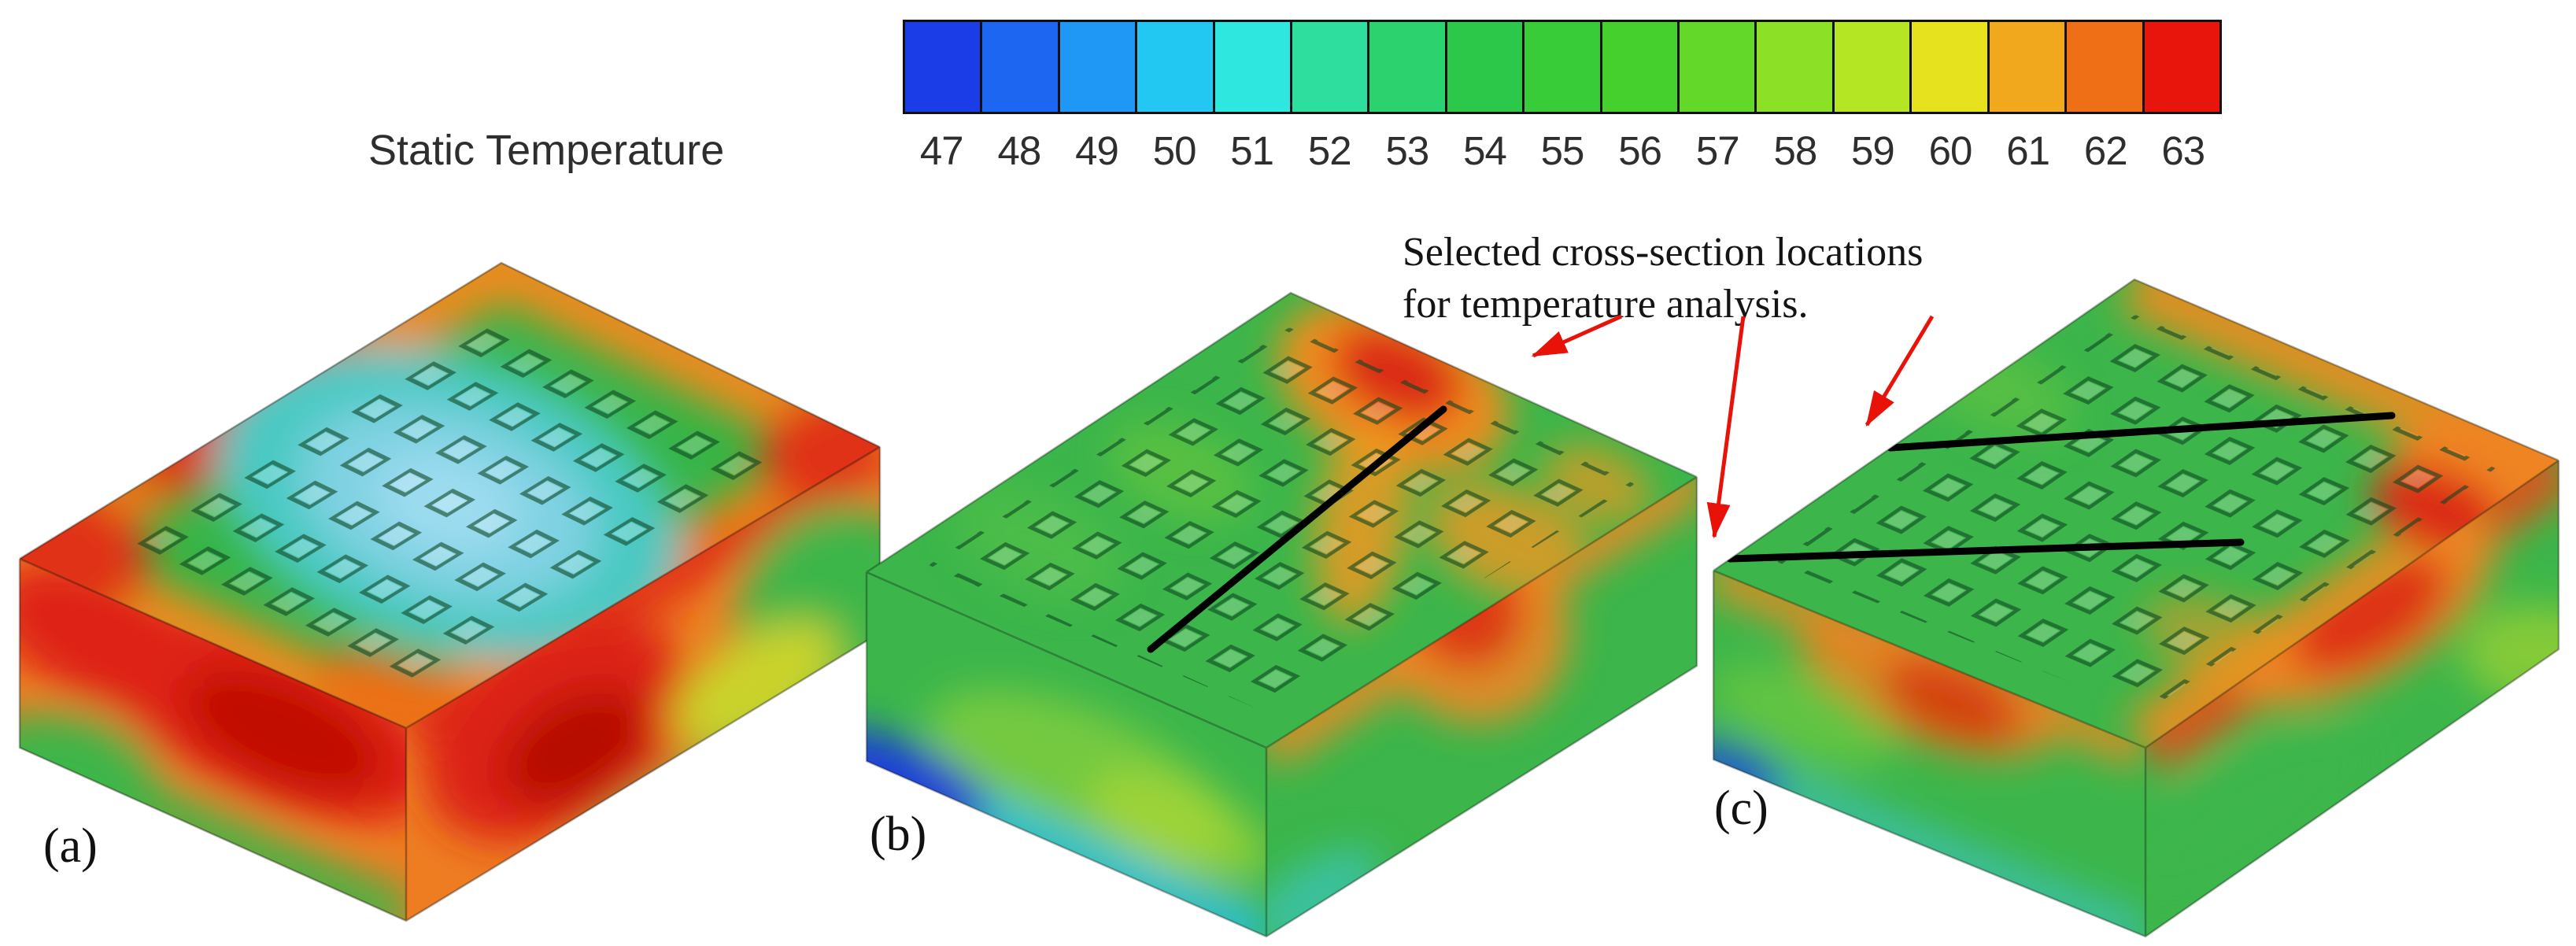 The height and width of the screenshot is (946, 2576). What do you see at coordinates (1020, 150) in the screenshot?
I see `colorbar-tick: 48` at bounding box center [1020, 150].